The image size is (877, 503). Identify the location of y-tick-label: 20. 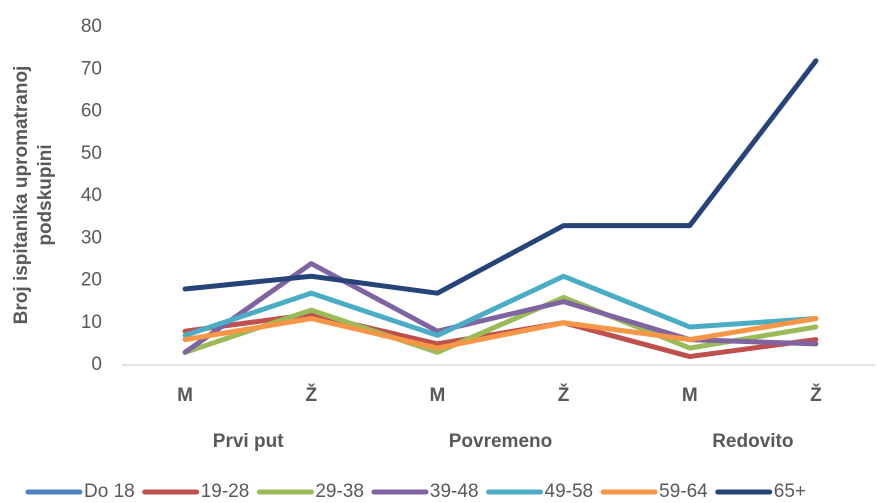
(91, 280).